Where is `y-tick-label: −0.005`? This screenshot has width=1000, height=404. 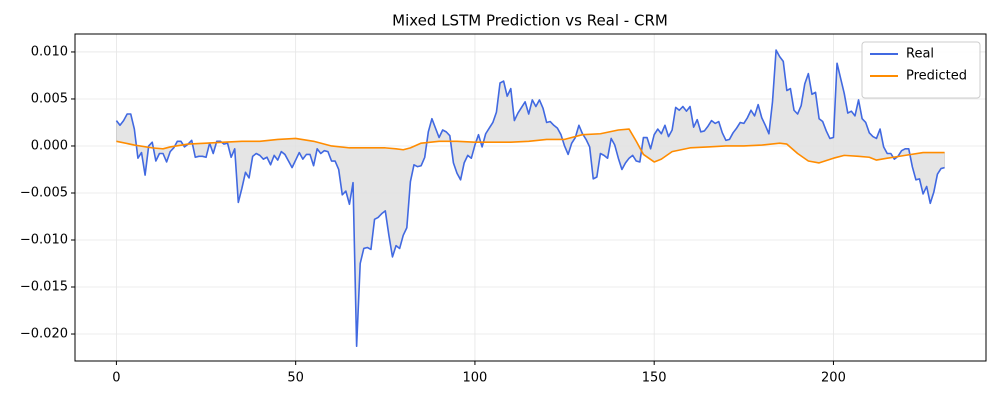
y-tick-label: −0.005 is located at coordinates (44, 192).